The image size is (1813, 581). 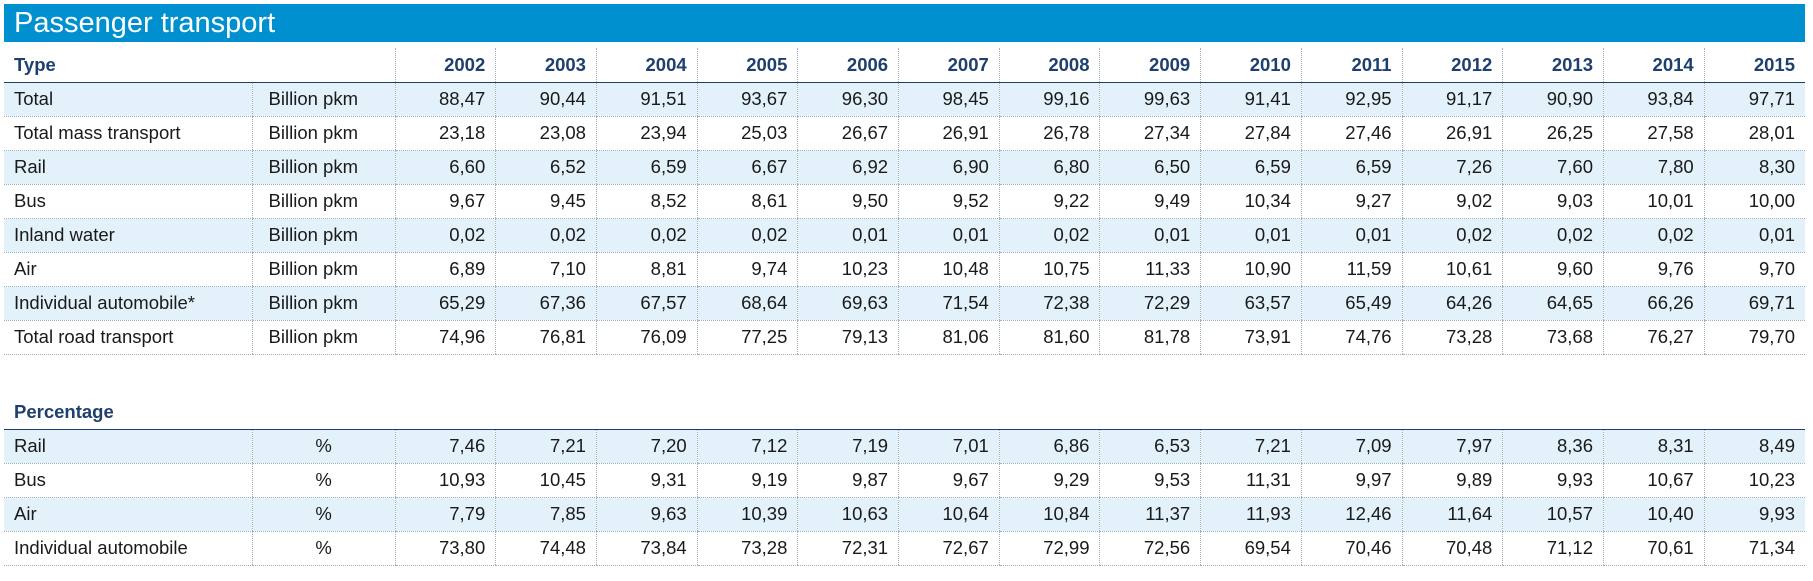 I want to click on value-cell: 8,31, so click(x=1654, y=446).